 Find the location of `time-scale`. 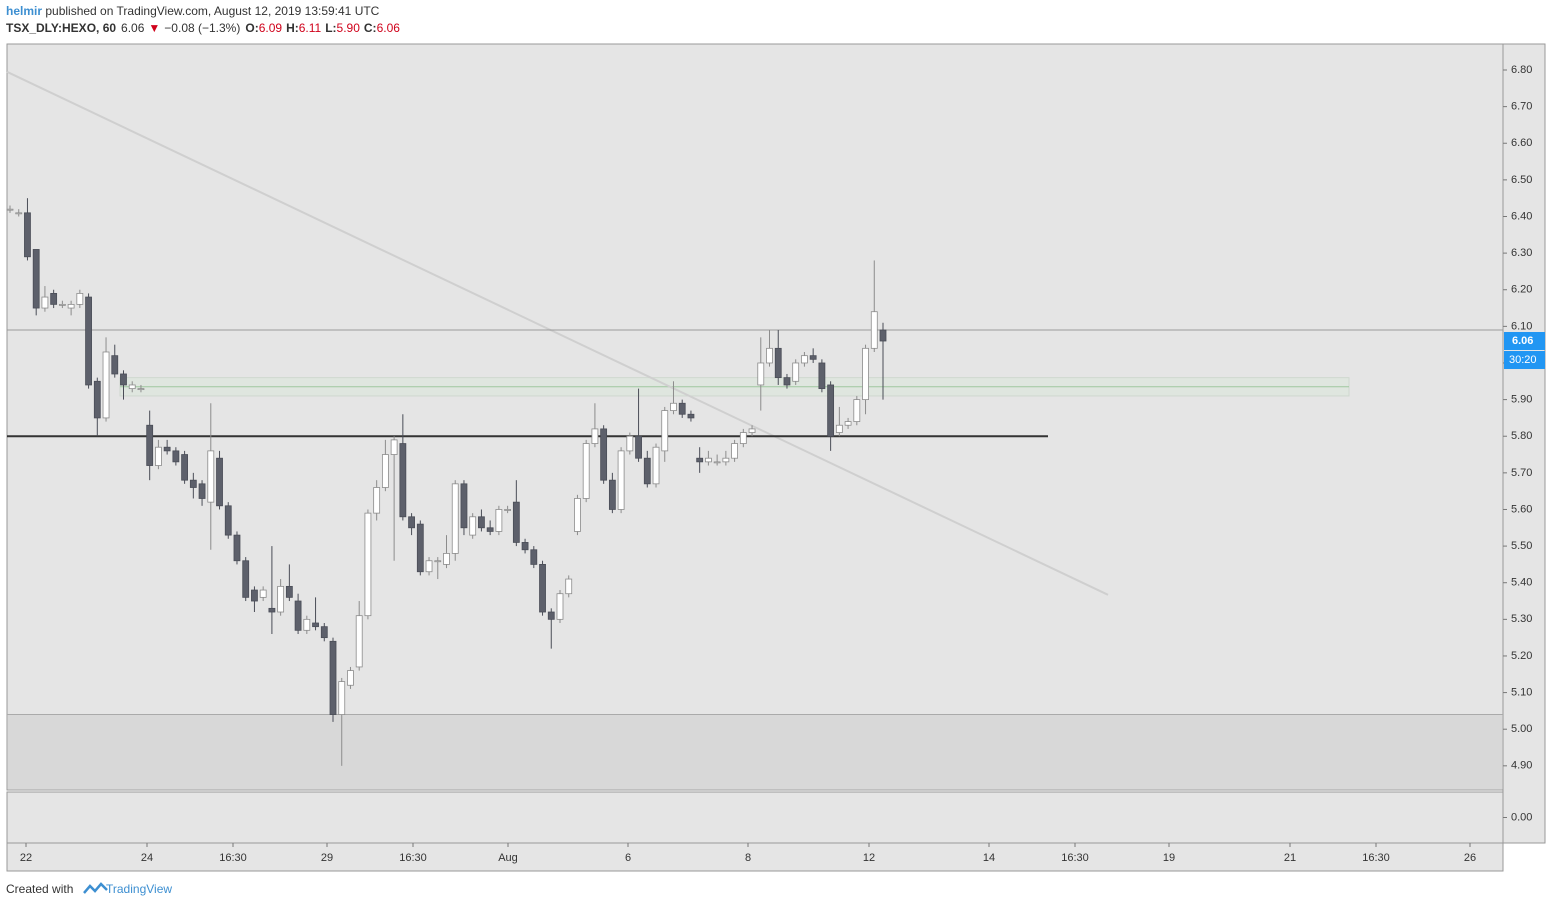

time-scale is located at coordinates (755, 857).